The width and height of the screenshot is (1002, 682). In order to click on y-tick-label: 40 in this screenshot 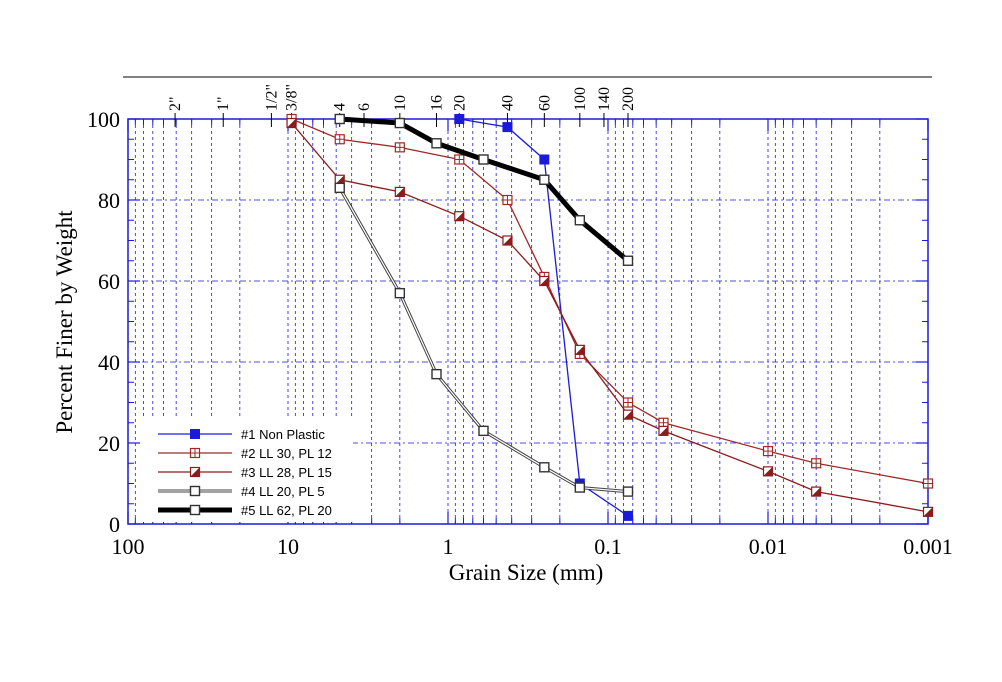, I will do `click(109, 362)`.